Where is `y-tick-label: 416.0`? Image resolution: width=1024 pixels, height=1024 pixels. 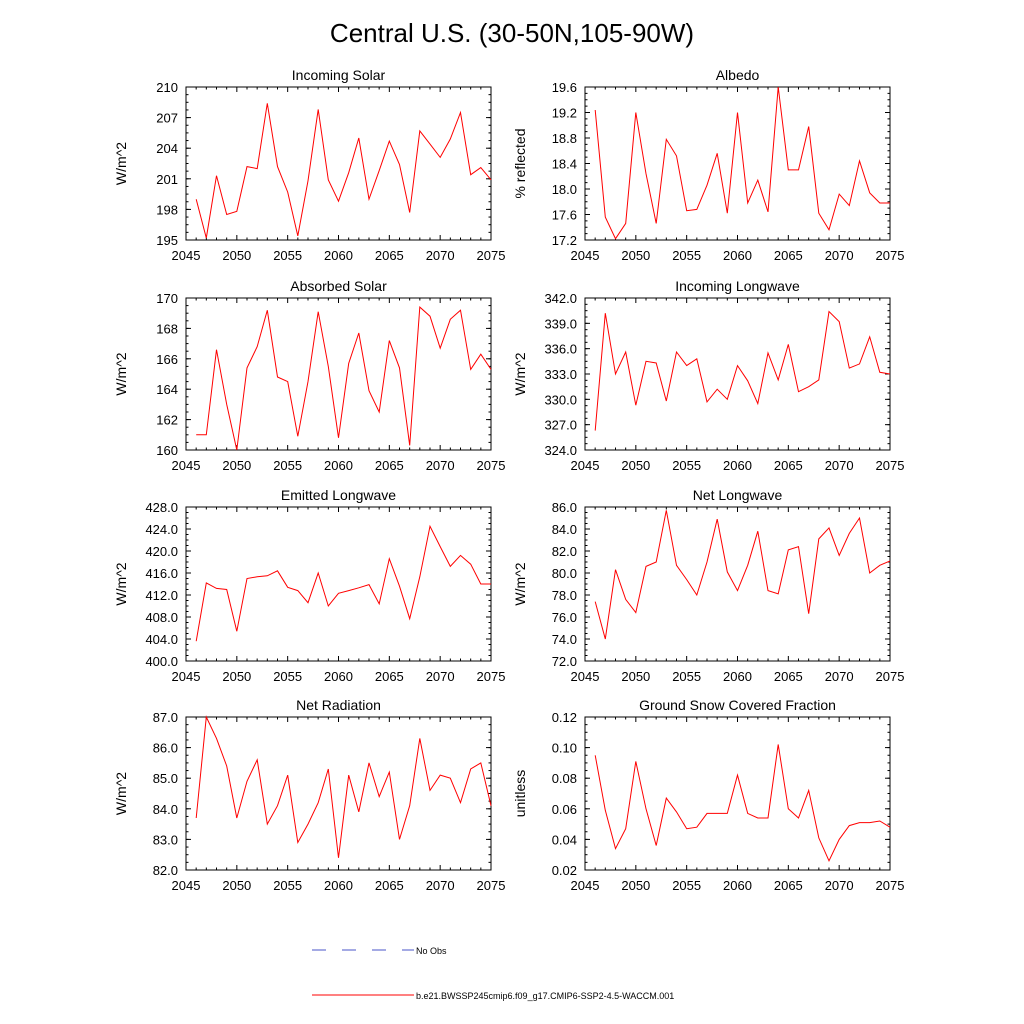
y-tick-label: 416.0 is located at coordinates (161, 573).